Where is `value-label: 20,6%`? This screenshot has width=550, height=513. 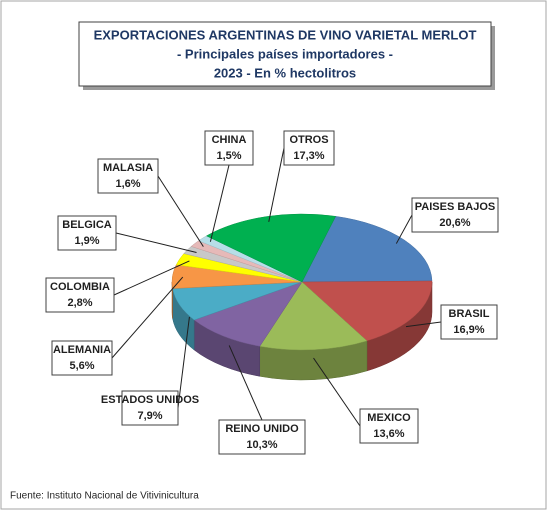 value-label: 20,6% is located at coordinates (454, 223).